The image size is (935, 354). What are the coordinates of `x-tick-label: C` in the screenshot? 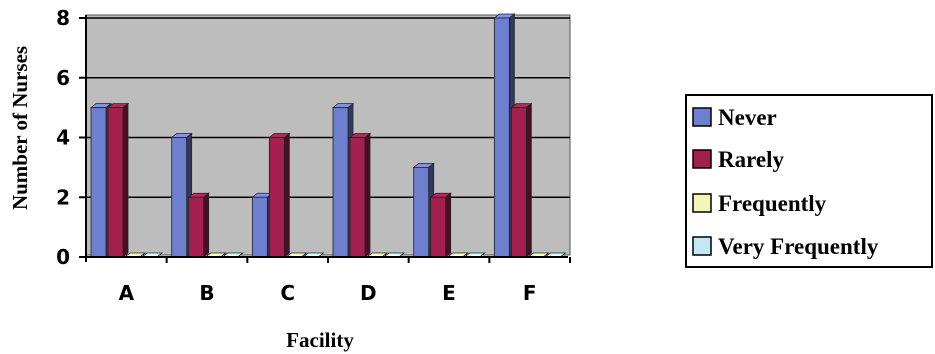 It's located at (287, 293).